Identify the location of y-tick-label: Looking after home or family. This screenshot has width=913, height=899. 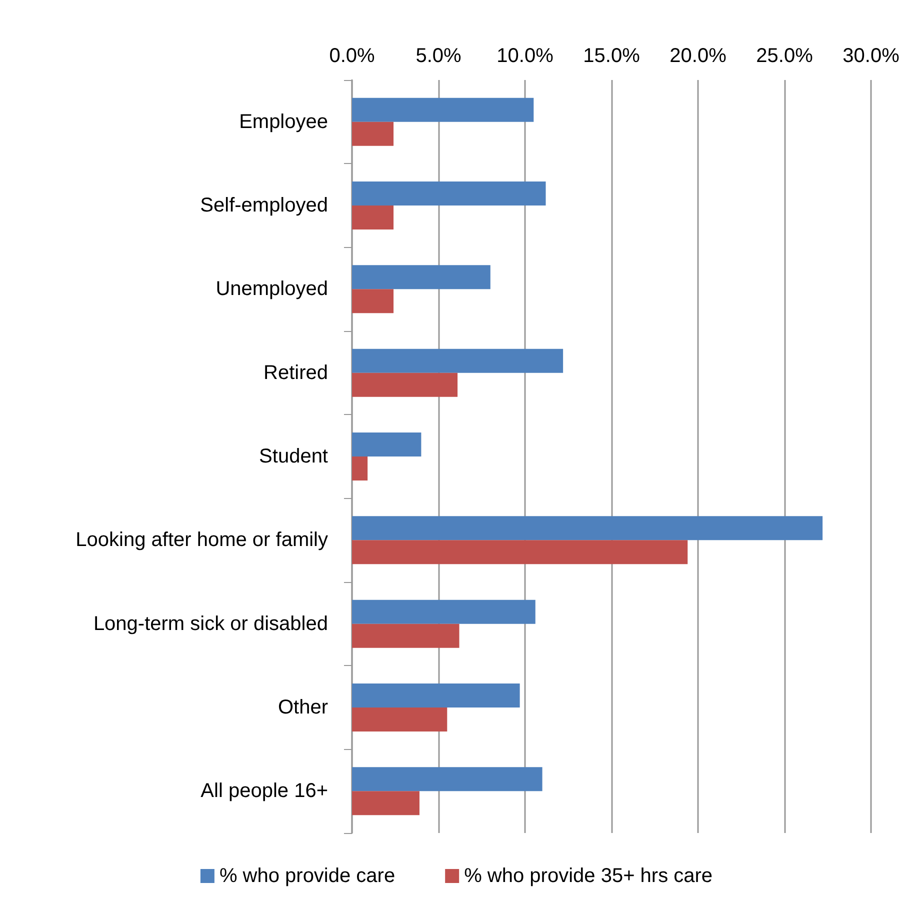
(202, 540).